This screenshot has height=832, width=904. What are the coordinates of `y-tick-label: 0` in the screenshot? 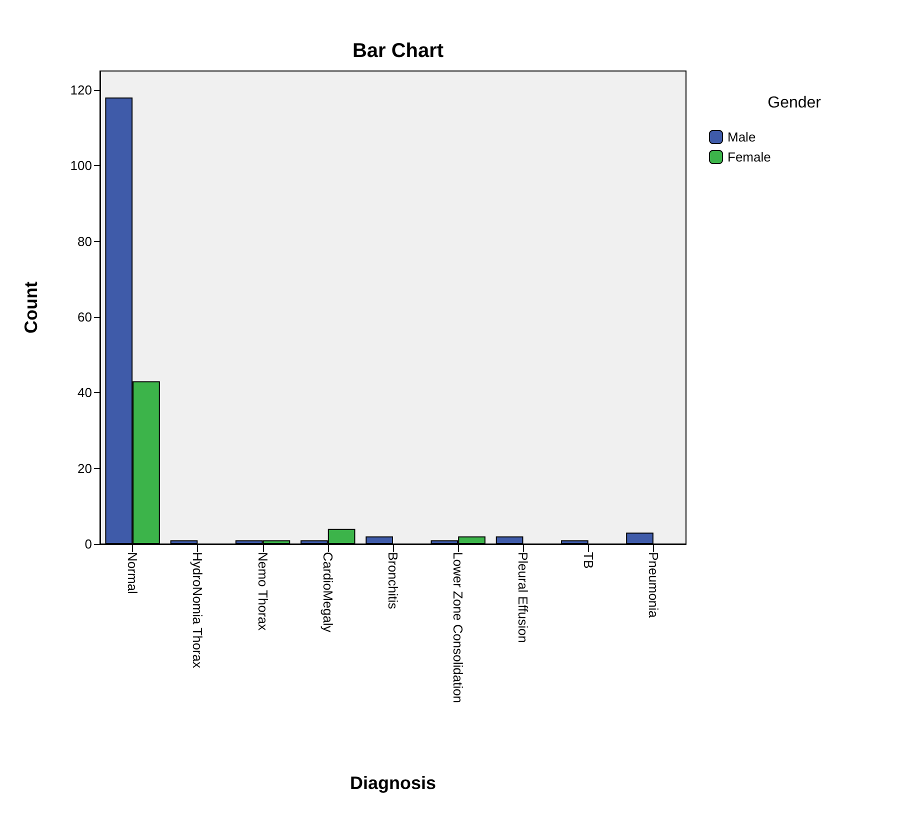 It's located at (88, 544).